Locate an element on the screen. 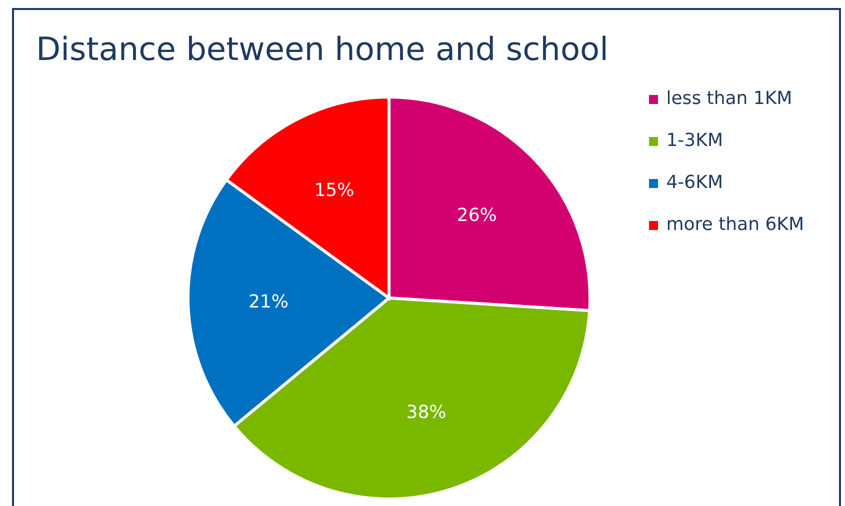 The width and height of the screenshot is (845, 506). legend-label: 4-6KM is located at coordinates (694, 183).